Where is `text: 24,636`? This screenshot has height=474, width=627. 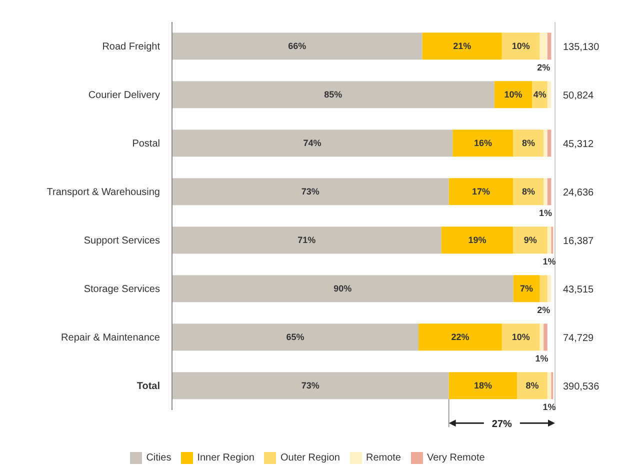
text: 24,636 is located at coordinates (578, 192).